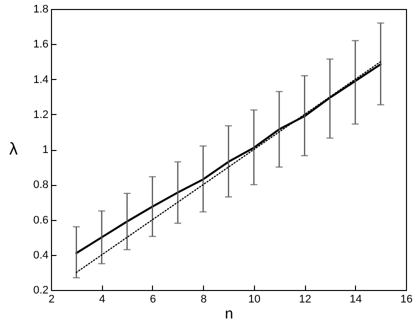  I want to click on y-tick-label: 0.6, so click(40, 220).